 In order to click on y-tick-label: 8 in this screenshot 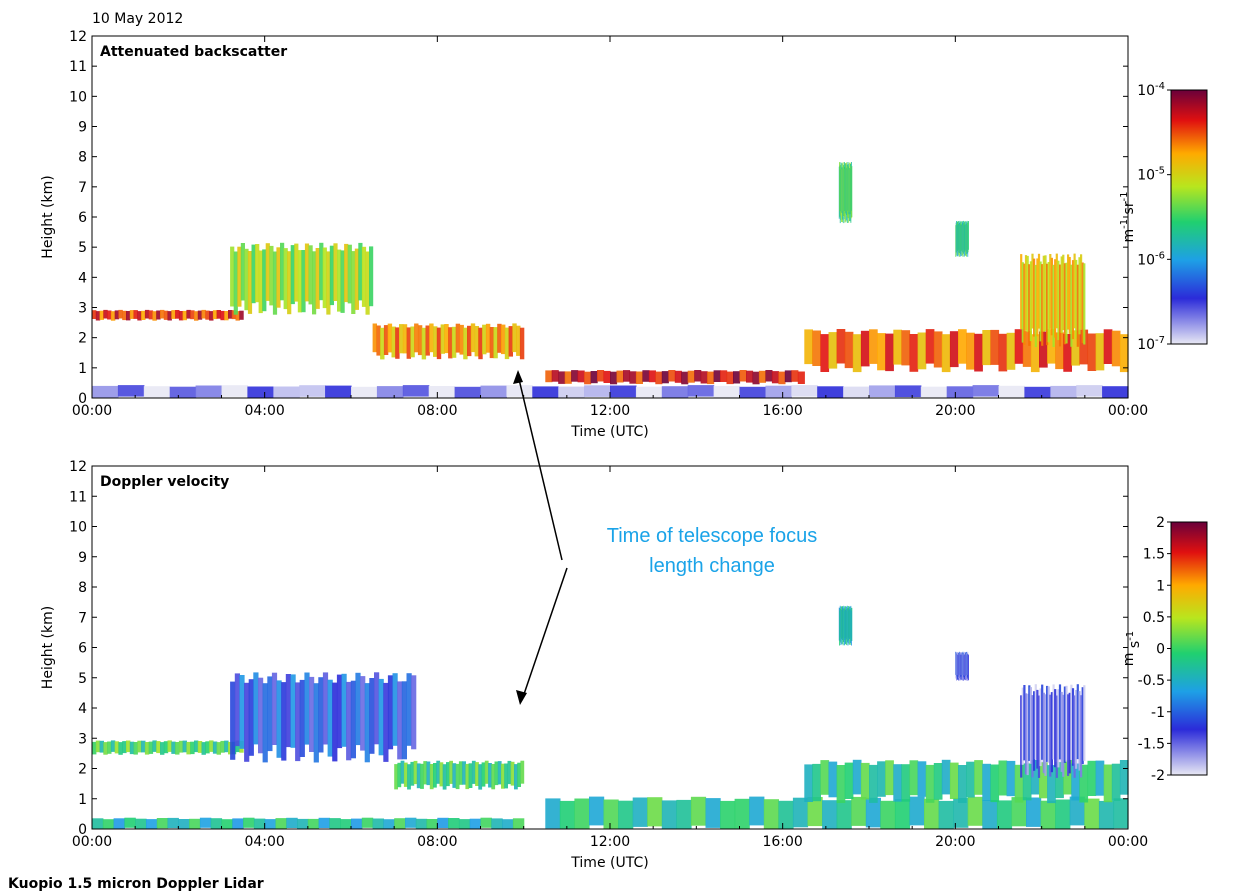, I will do `click(82, 588)`.